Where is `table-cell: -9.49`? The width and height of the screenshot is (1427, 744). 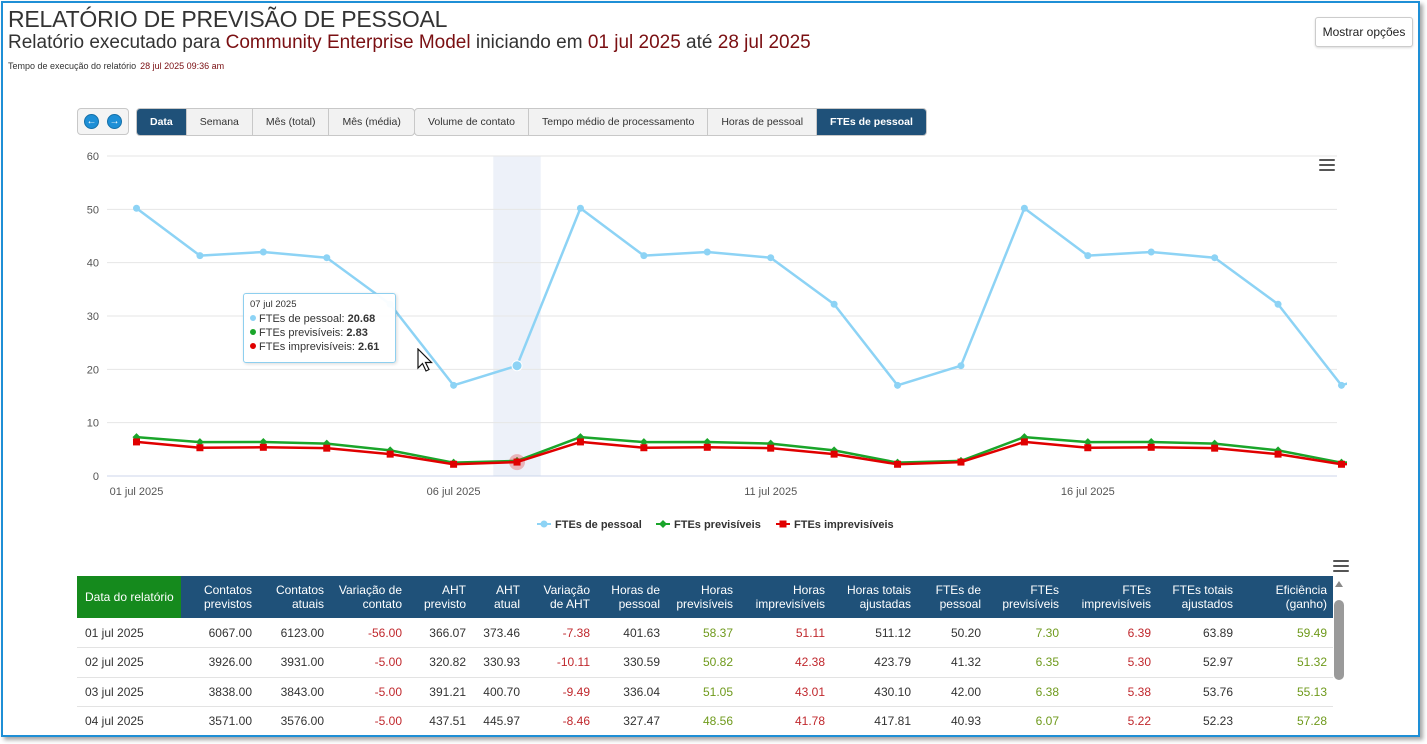 table-cell: -9.49 is located at coordinates (561, 692).